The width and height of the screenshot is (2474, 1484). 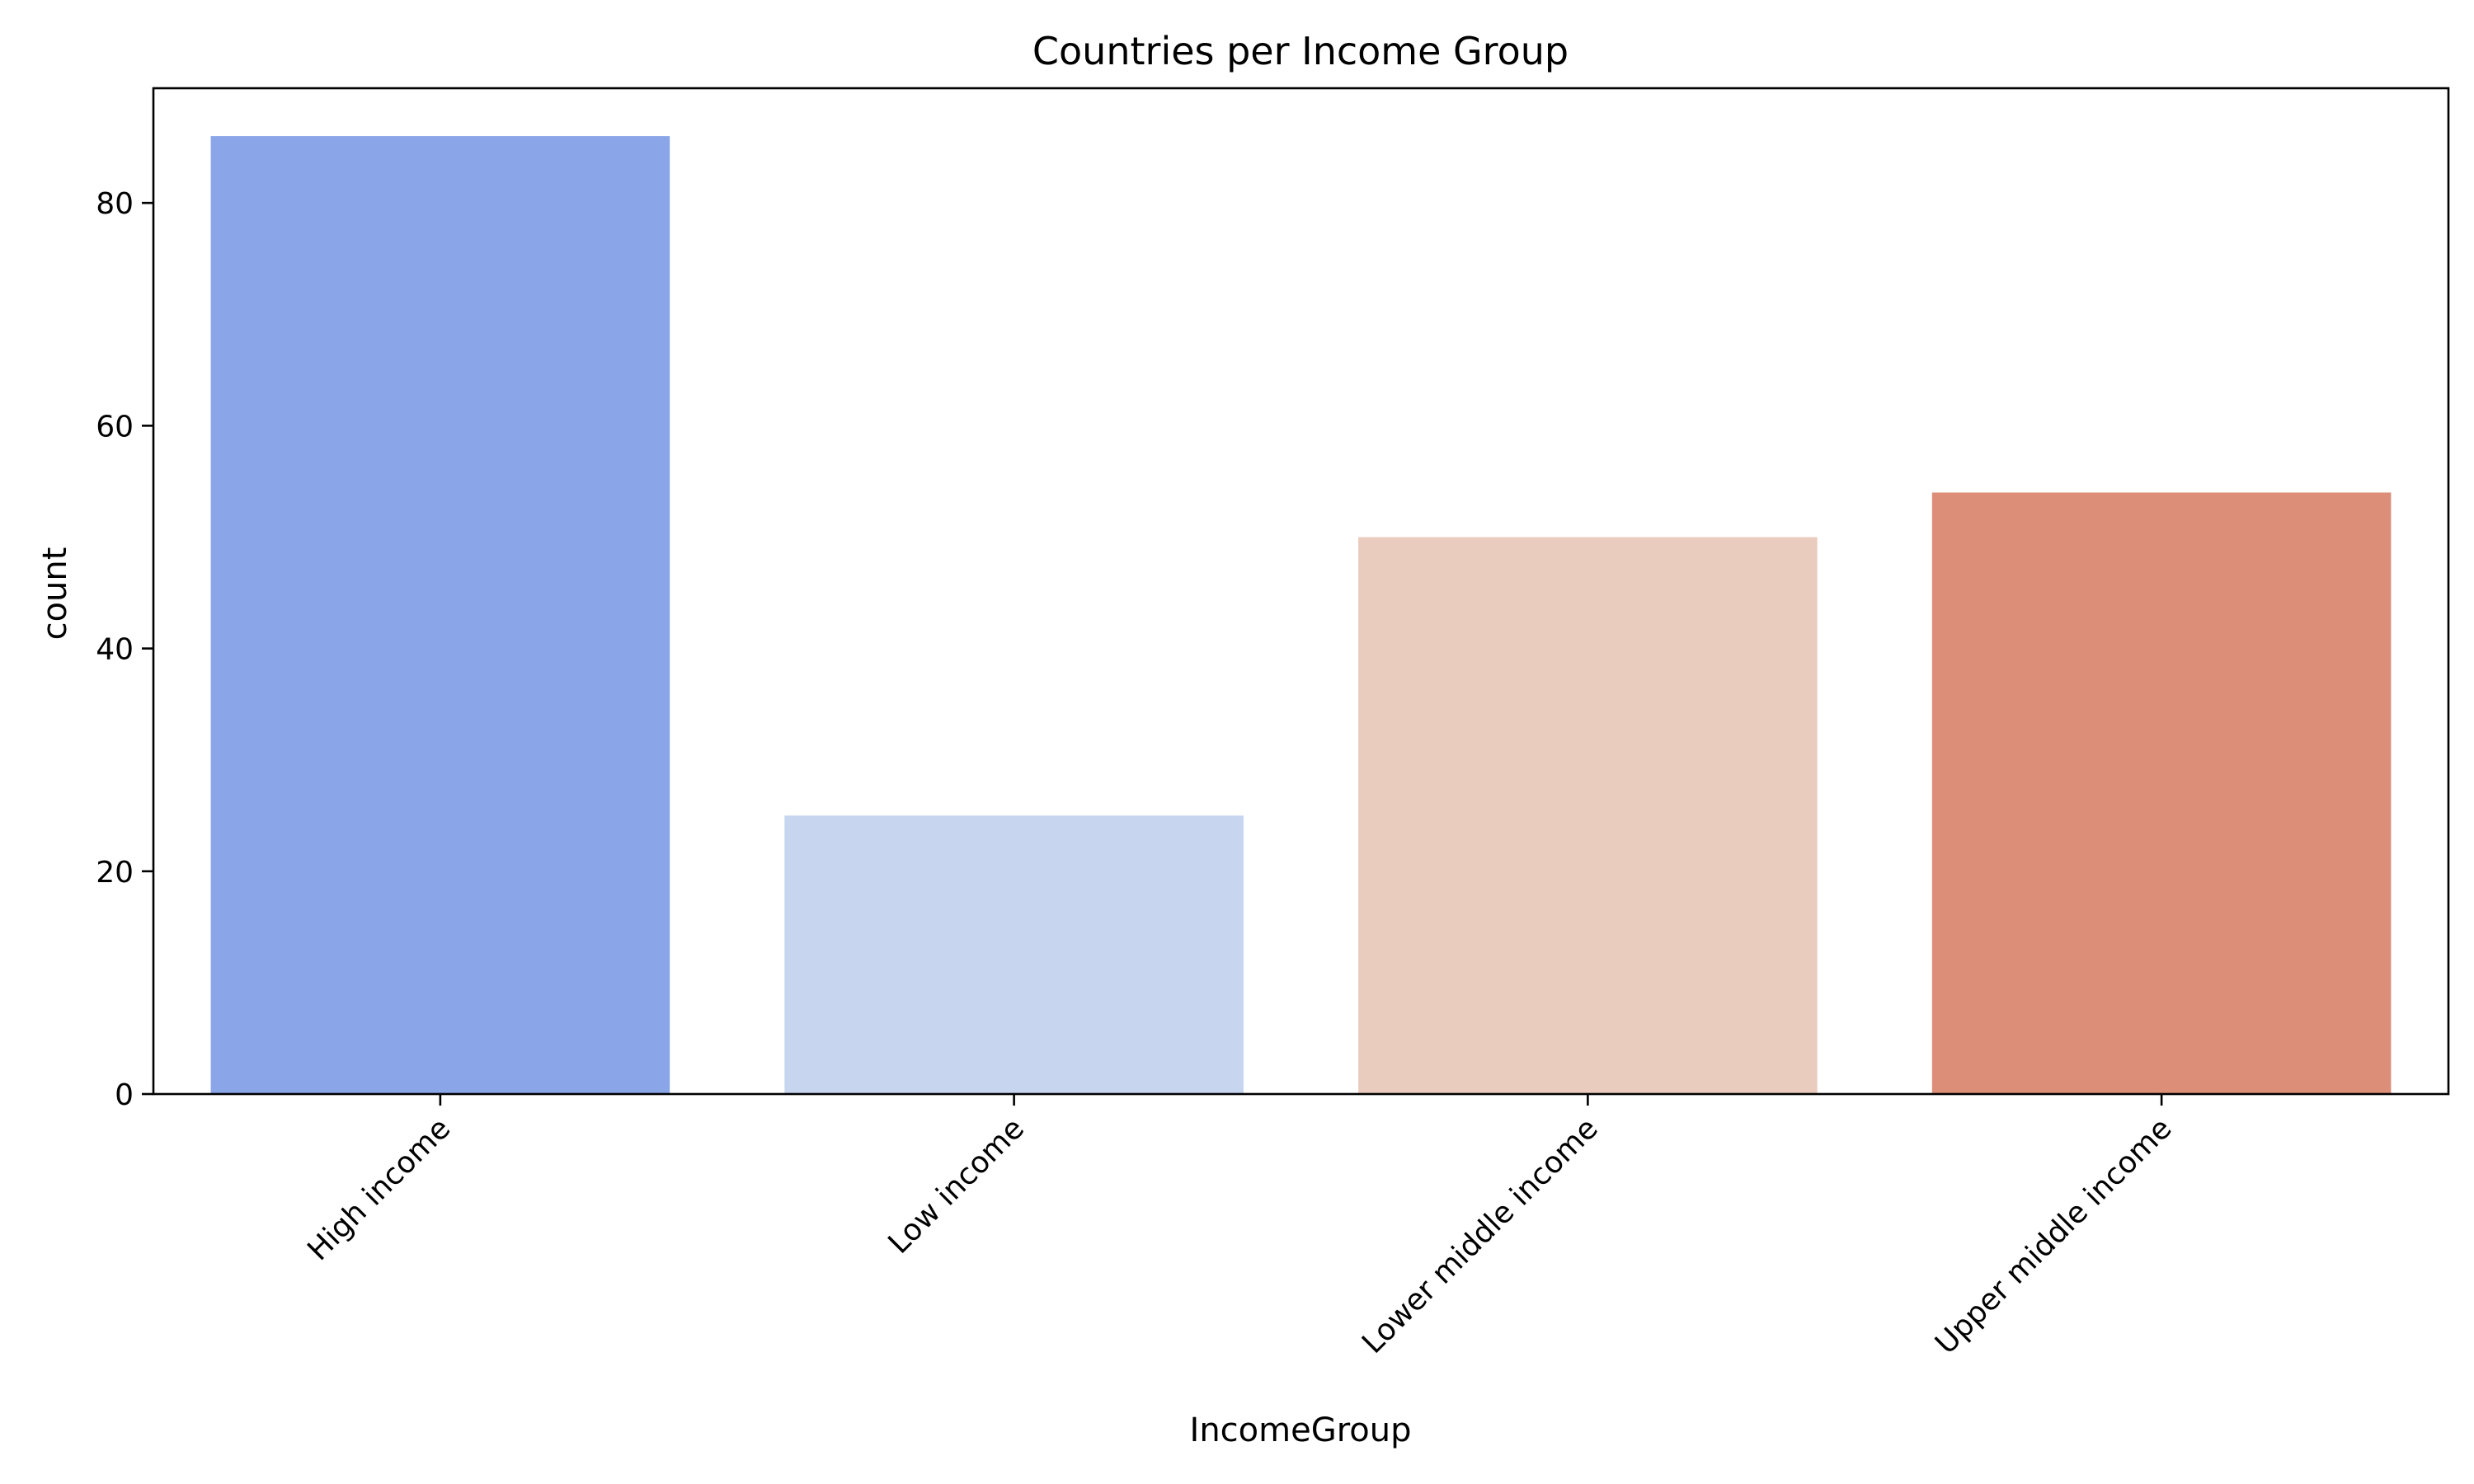 I want to click on y-tick-label: 40, so click(x=115, y=650).